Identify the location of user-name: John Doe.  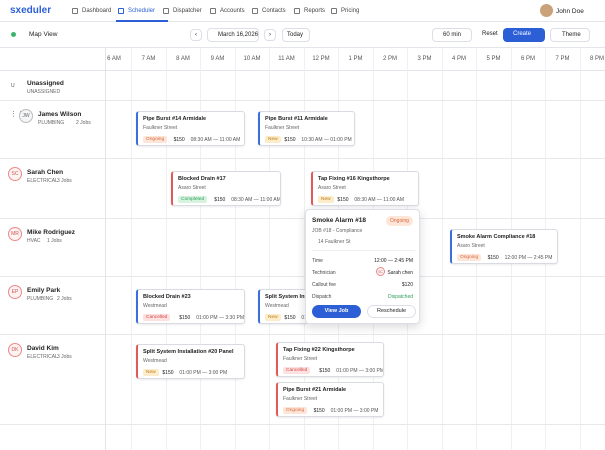
(570, 11).